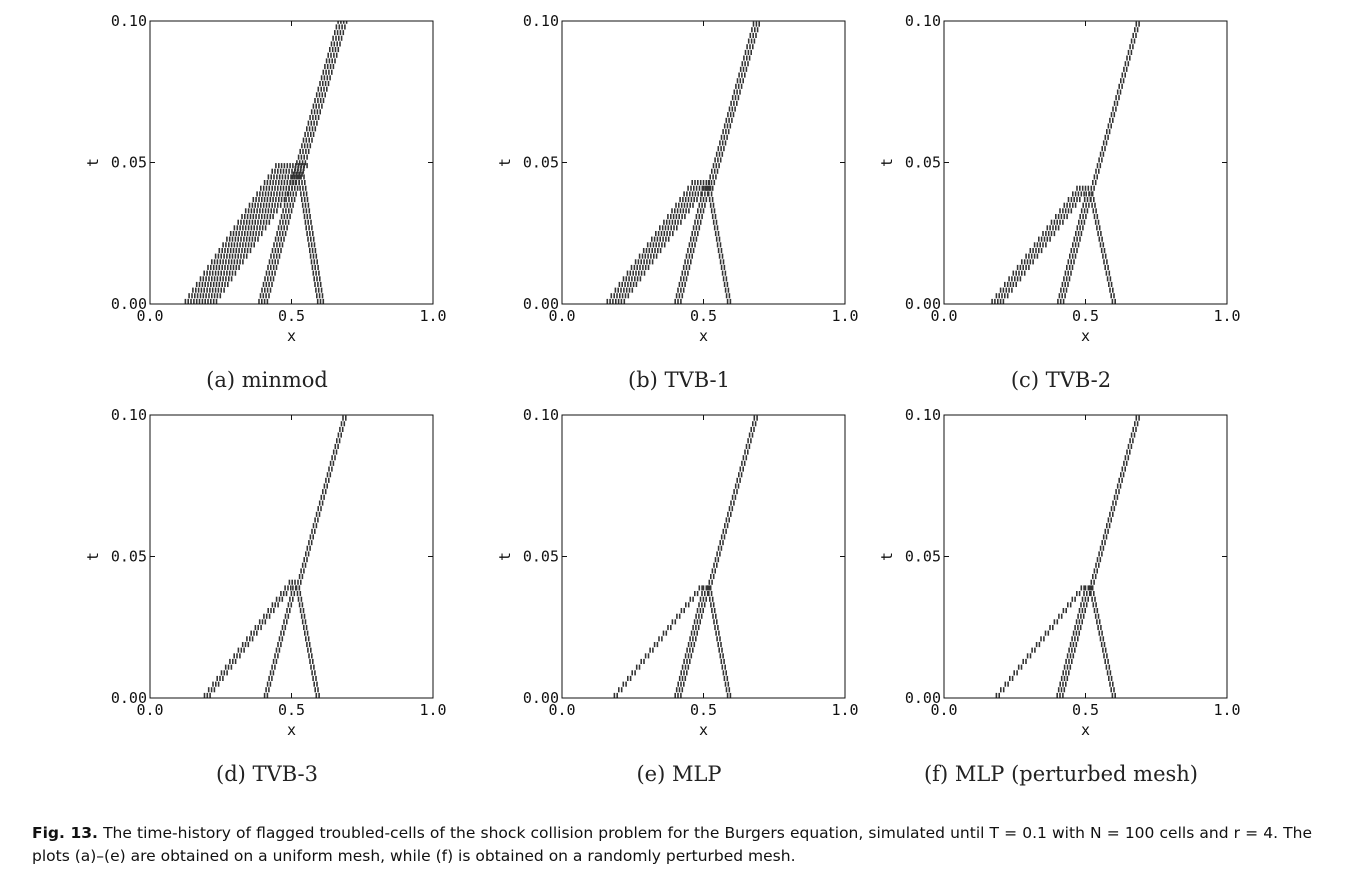  I want to click on panel-f: 0.0 0.5 1.0 0.00 0.05 0.10 x t, so click(1059, 572).